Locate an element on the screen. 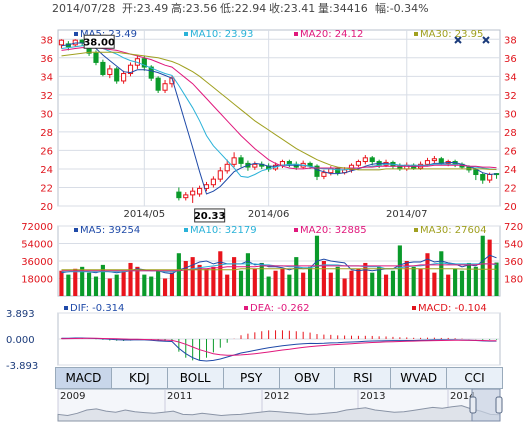  macd-ytick-label: 3.893 is located at coordinates (20, 314).